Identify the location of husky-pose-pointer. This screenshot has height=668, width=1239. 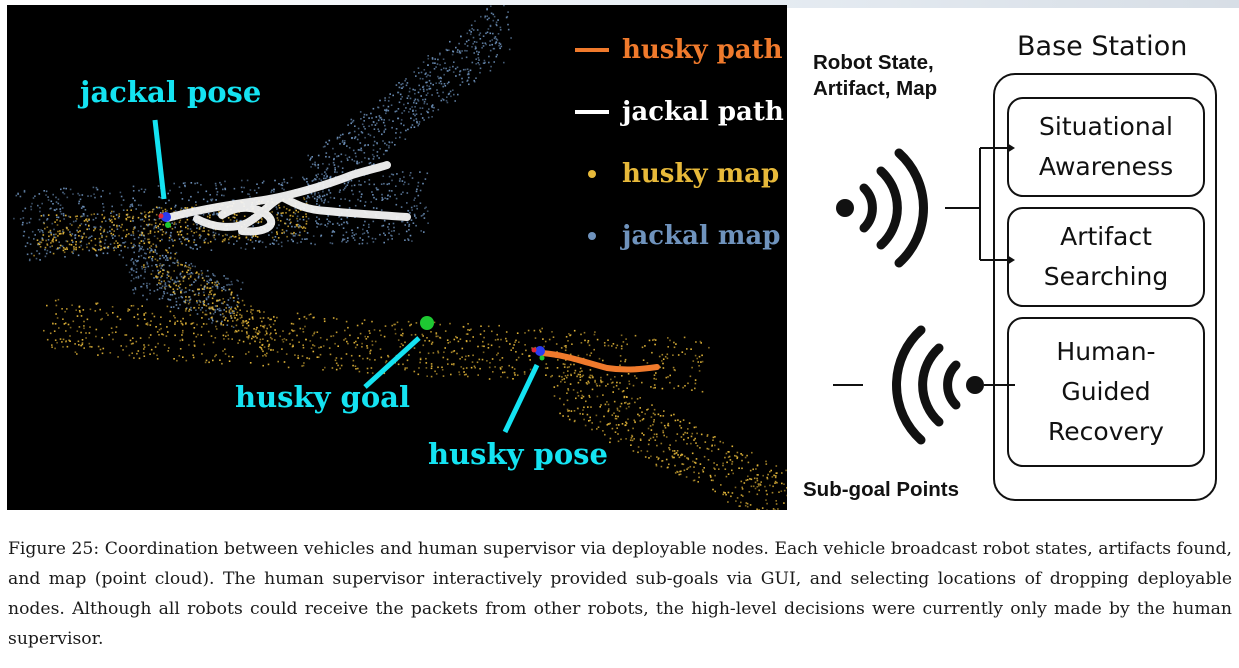
(521, 398).